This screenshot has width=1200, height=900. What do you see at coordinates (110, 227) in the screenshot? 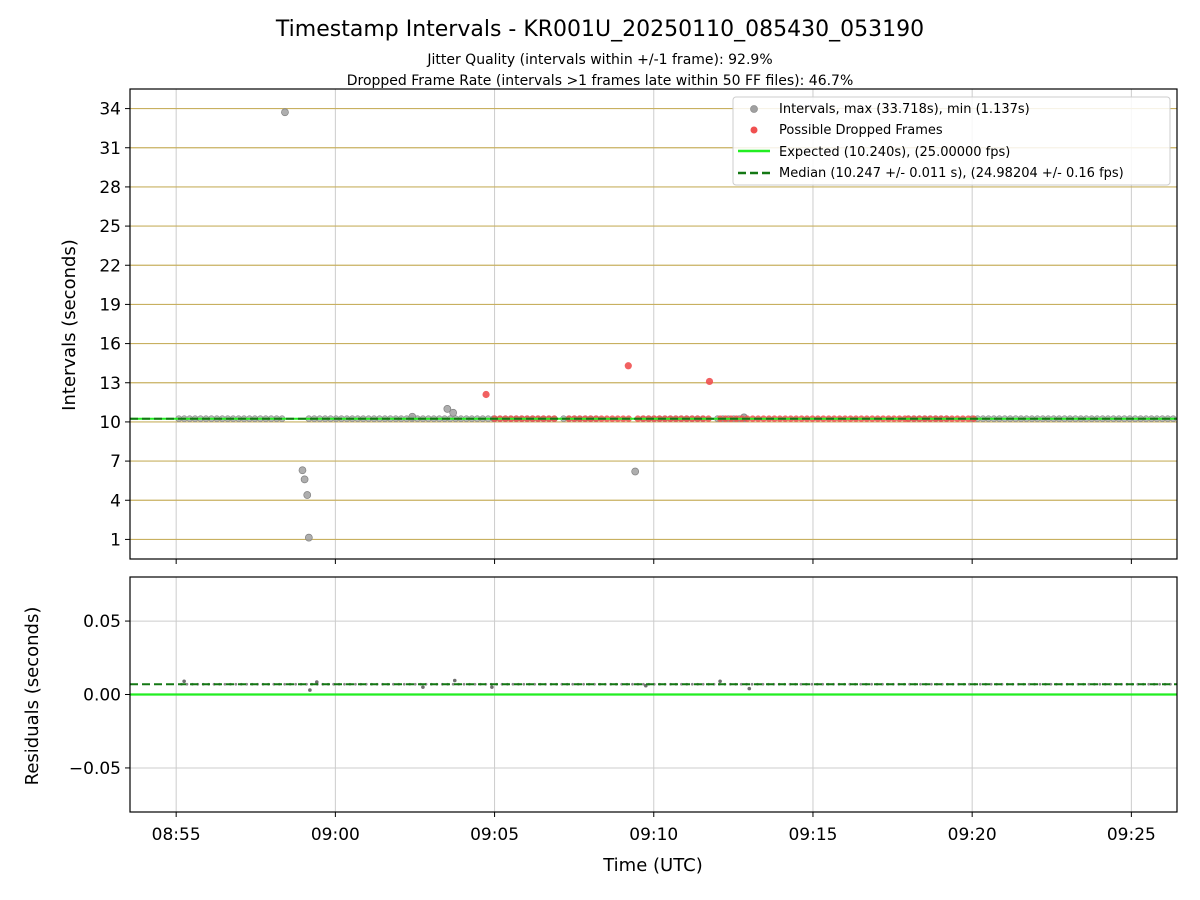
I see `top-y-tick-label: 25` at bounding box center [110, 227].